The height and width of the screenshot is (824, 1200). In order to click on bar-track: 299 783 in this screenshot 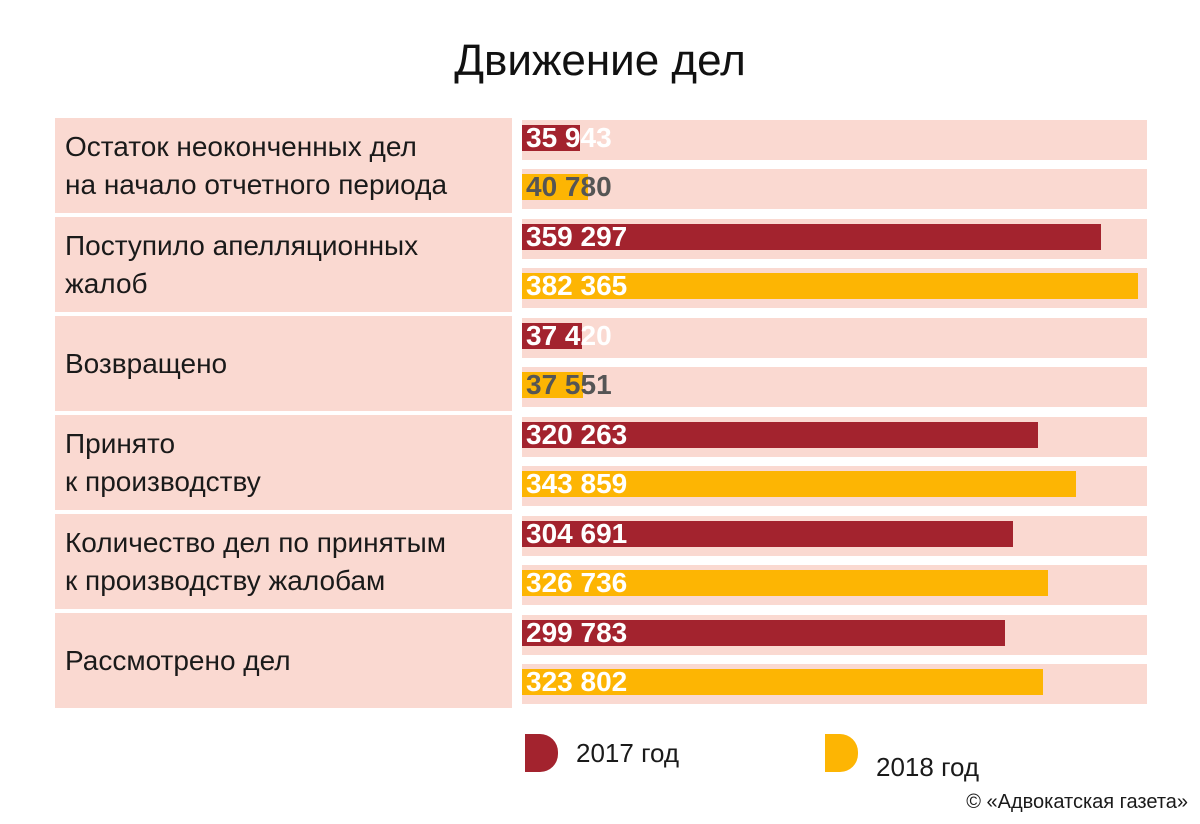, I will do `click(834, 635)`.